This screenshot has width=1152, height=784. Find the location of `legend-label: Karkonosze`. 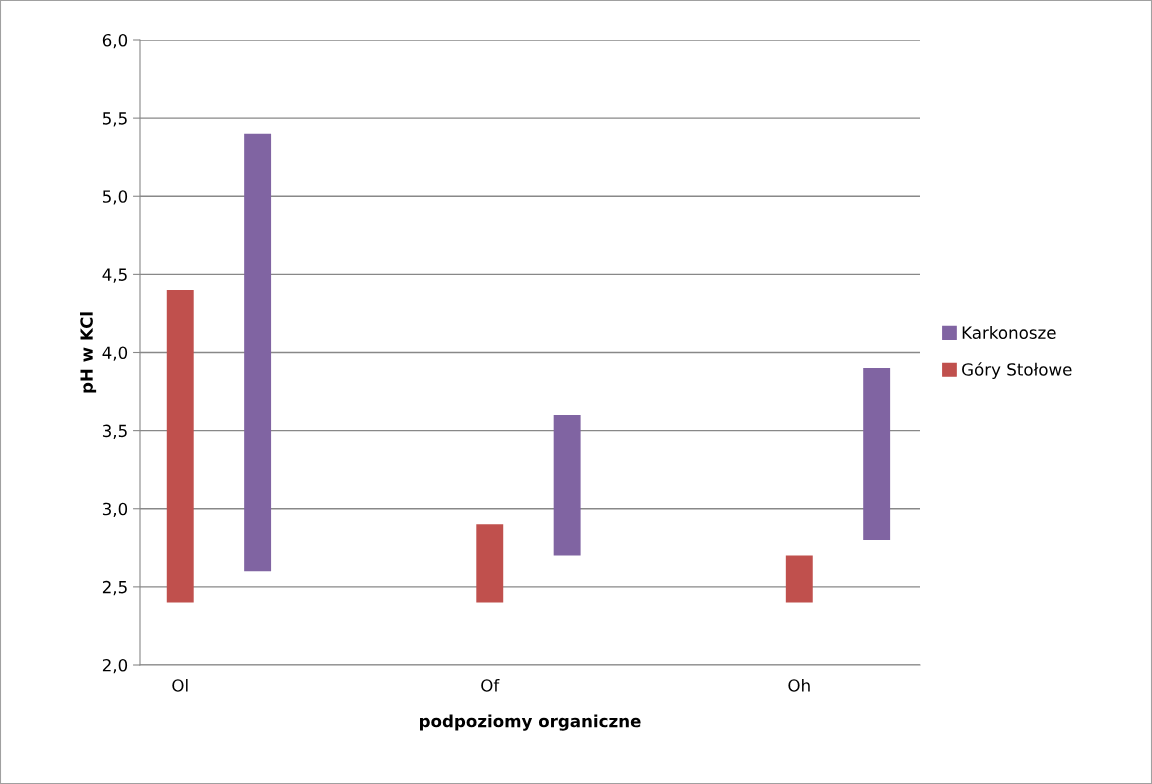

legend-label: Karkonosze is located at coordinates (1009, 332).